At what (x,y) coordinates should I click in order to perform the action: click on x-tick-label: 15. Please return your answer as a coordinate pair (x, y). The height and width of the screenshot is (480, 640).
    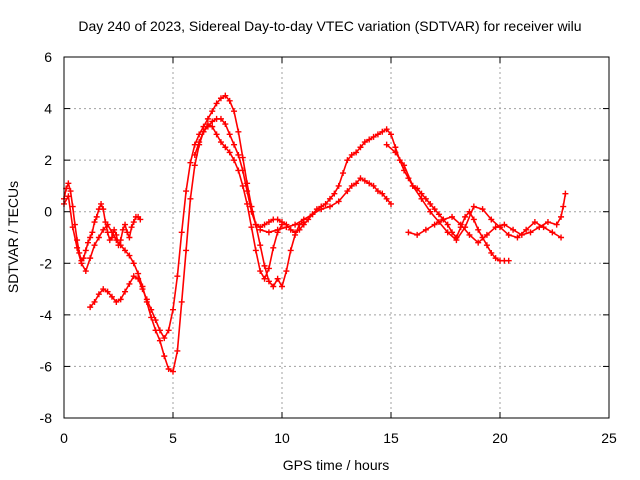
    Looking at the image, I should click on (391, 438).